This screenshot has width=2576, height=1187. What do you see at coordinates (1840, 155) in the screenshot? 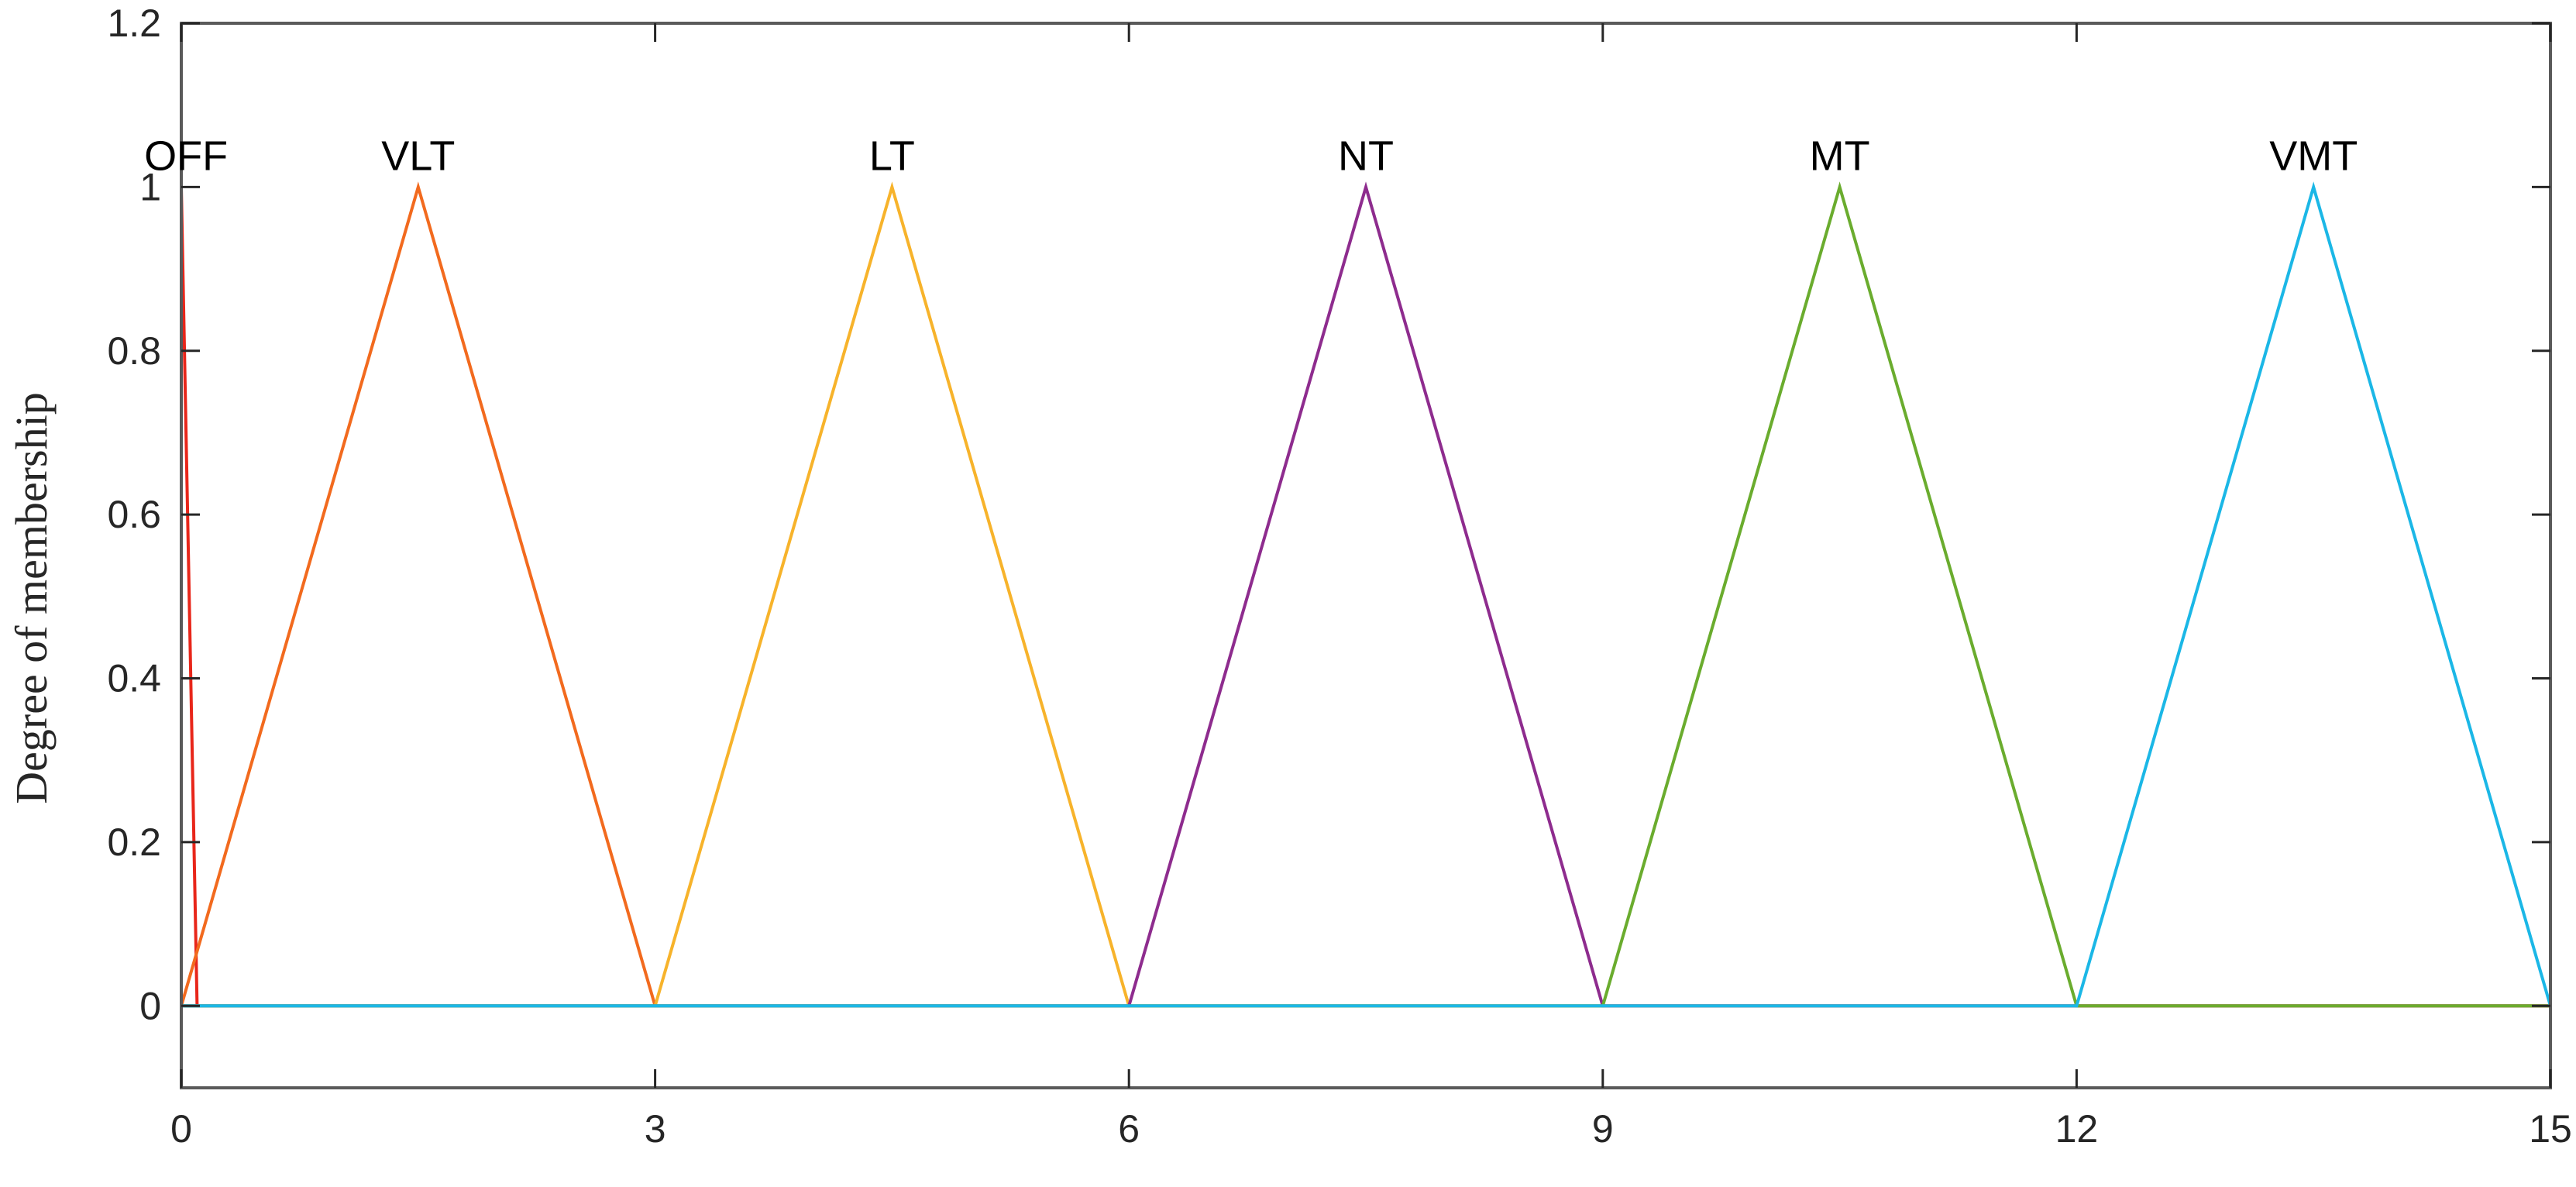
I see `series-mt-label: MT` at bounding box center [1840, 155].